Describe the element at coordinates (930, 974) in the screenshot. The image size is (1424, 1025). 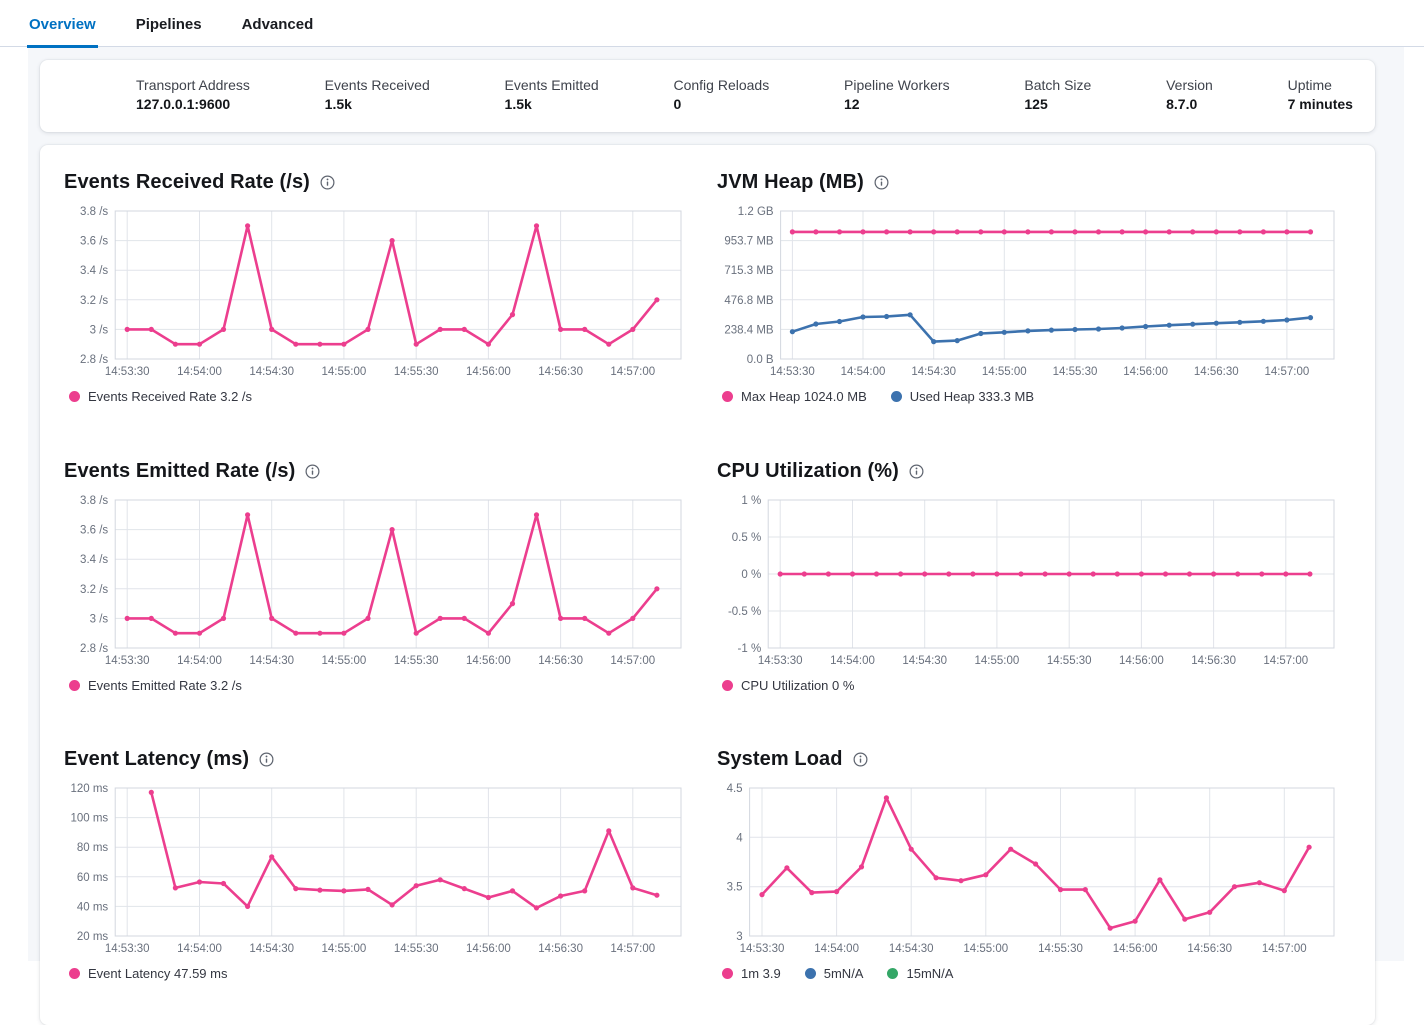
I see `legend-label: 15mN/A` at that location.